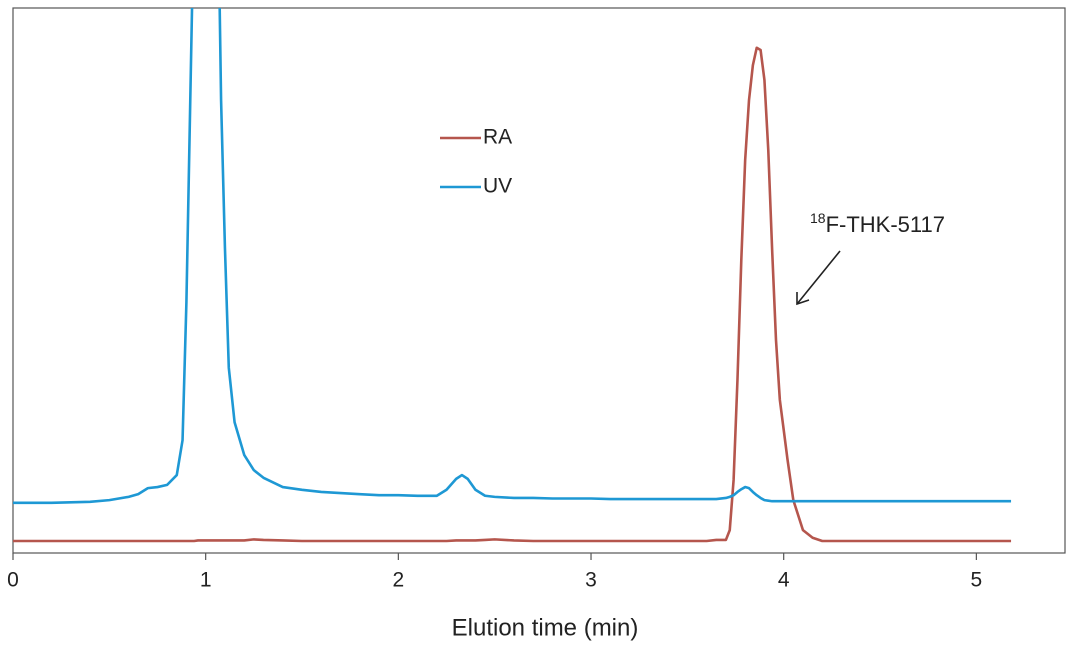 This screenshot has width=1067, height=647. Describe the element at coordinates (818, 277) in the screenshot. I see `annotation-arrow` at that location.